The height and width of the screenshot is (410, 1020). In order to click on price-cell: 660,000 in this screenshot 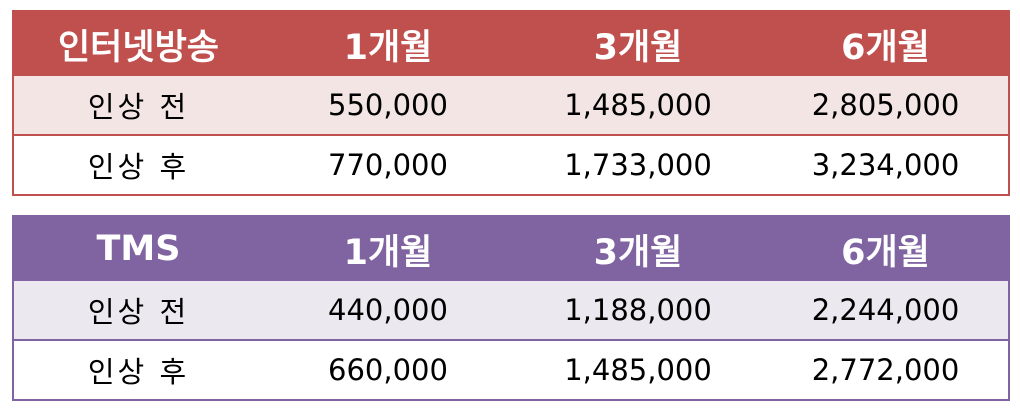, I will do `click(388, 370)`.